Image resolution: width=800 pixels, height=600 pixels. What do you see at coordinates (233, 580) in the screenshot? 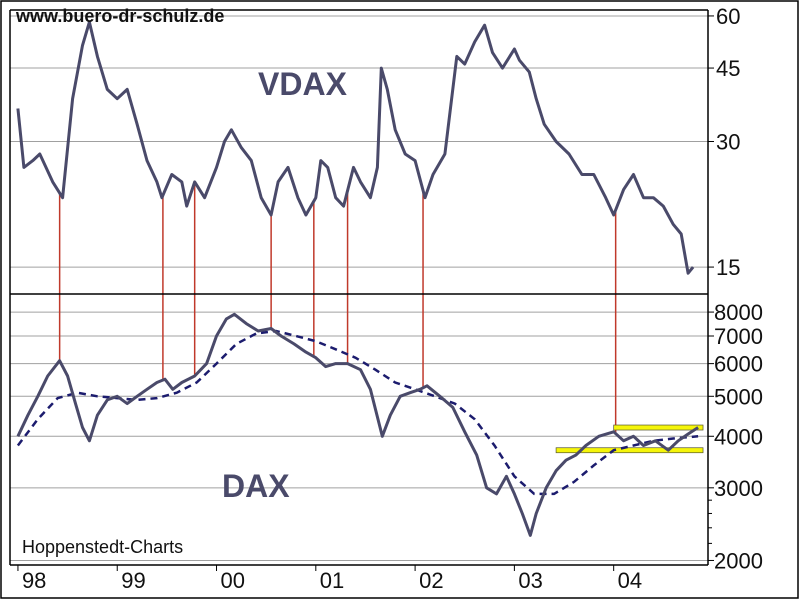
I see `x-tick-label: 00` at bounding box center [233, 580].